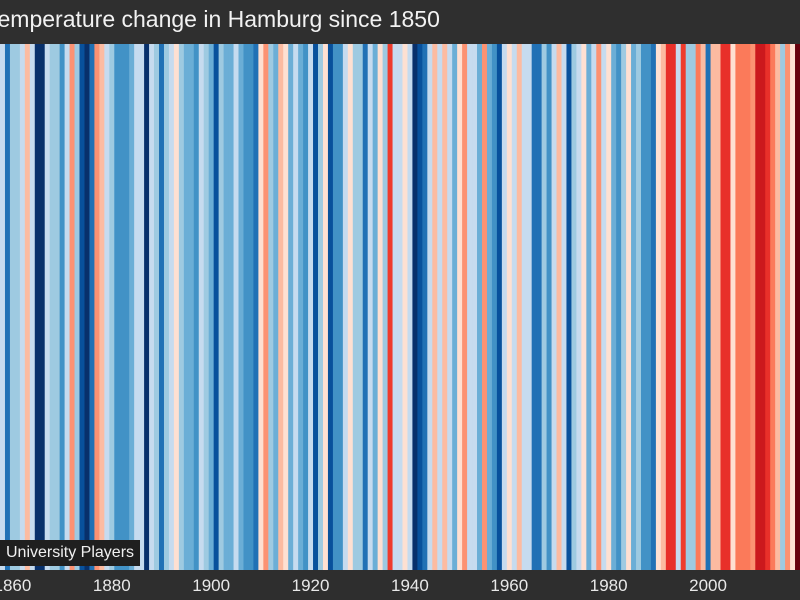  Describe the element at coordinates (489, 307) in the screenshot. I see `stripe-1956` at that location.